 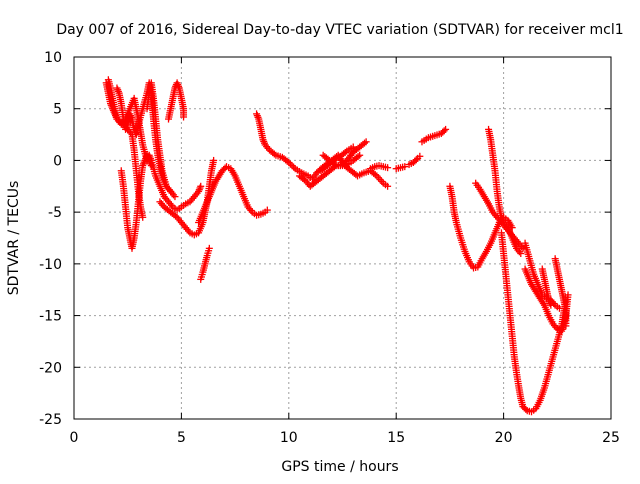 What do you see at coordinates (57, 161) in the screenshot?
I see `y-tick-label: 0` at bounding box center [57, 161].